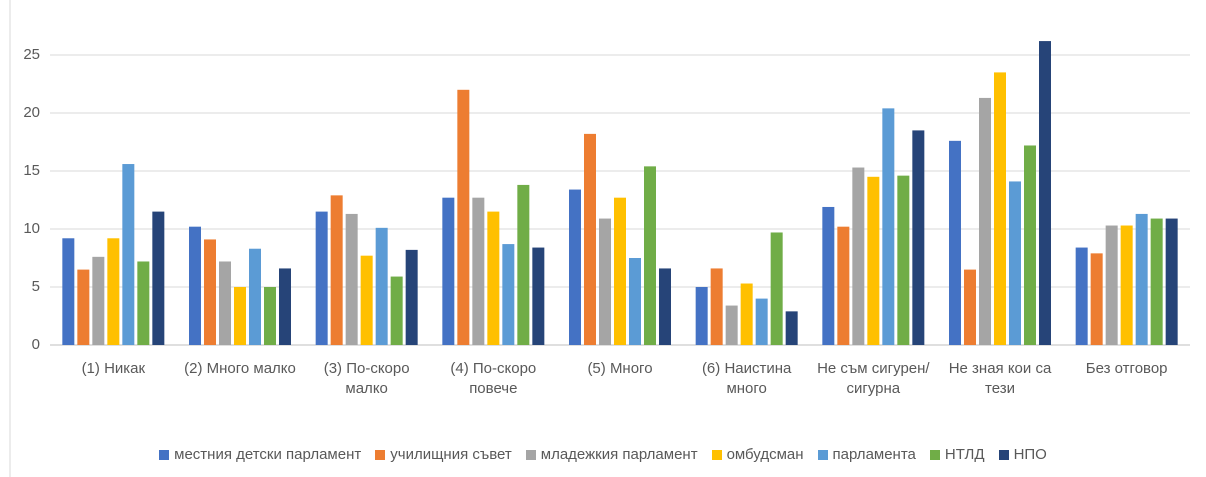 The image size is (1206, 477). I want to click on legend-label: училищния съвет, so click(451, 454).